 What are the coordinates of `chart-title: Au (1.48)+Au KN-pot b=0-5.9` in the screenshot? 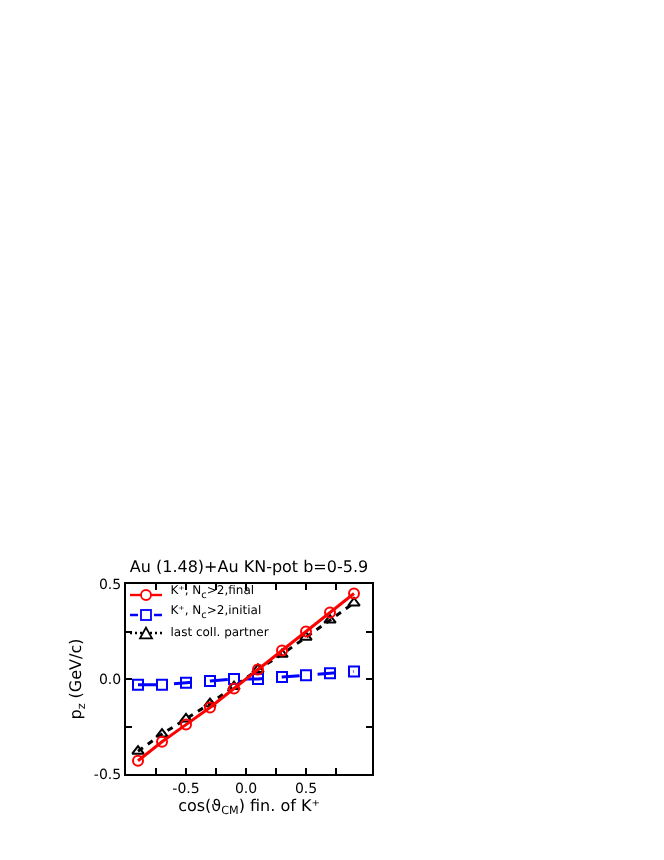 It's located at (249, 566).